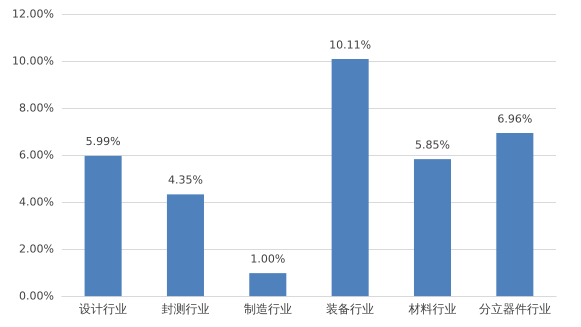 Image resolution: width=581 pixels, height=327 pixels. Describe the element at coordinates (185, 180) in the screenshot. I see `data-label: 4.35%` at that location.